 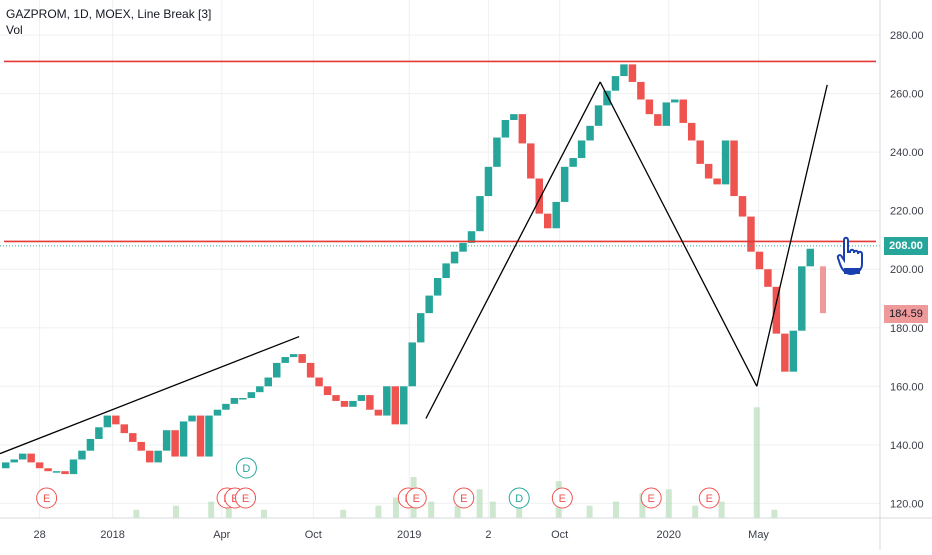 I want to click on y-tick-label: 240.00, so click(x=907, y=153).